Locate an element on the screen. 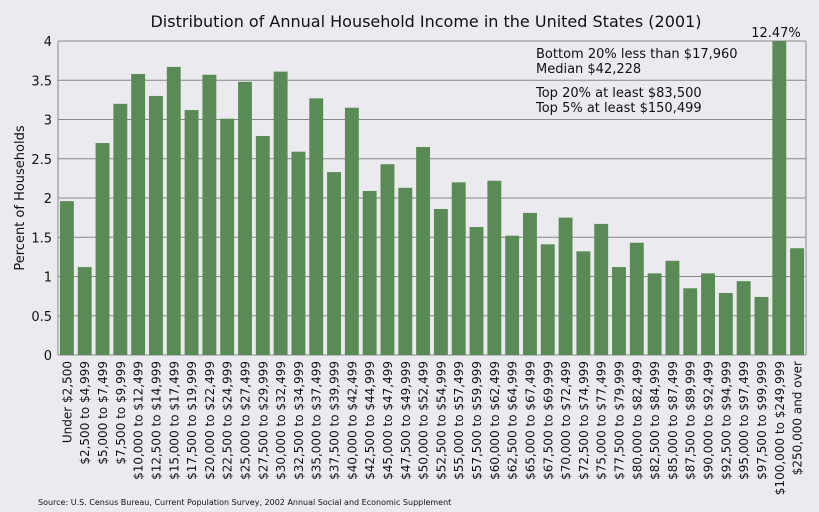 The height and width of the screenshot is (512, 819). y-tick-label: 2 is located at coordinates (48, 199).